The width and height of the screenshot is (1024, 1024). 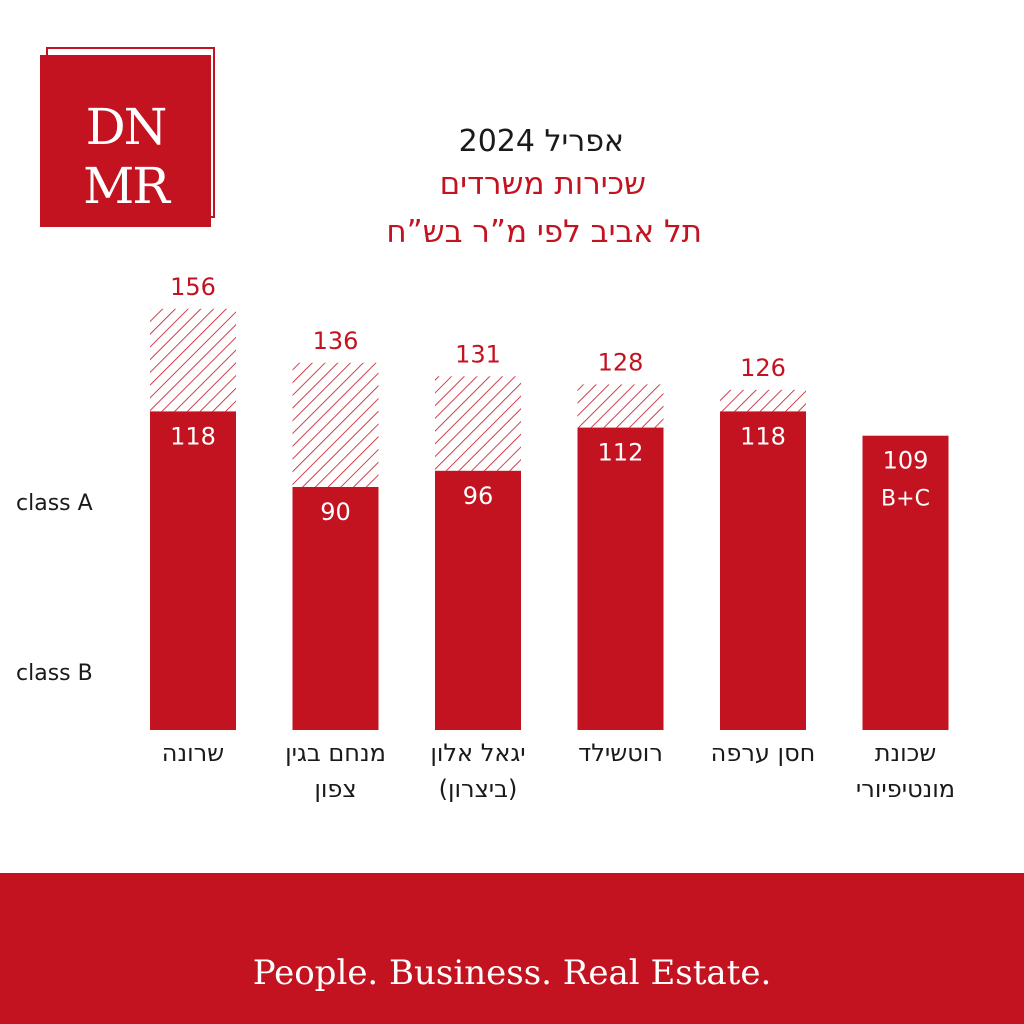 I want to click on category-label-6: שכונת מונטיפיורי, so click(x=906, y=771).